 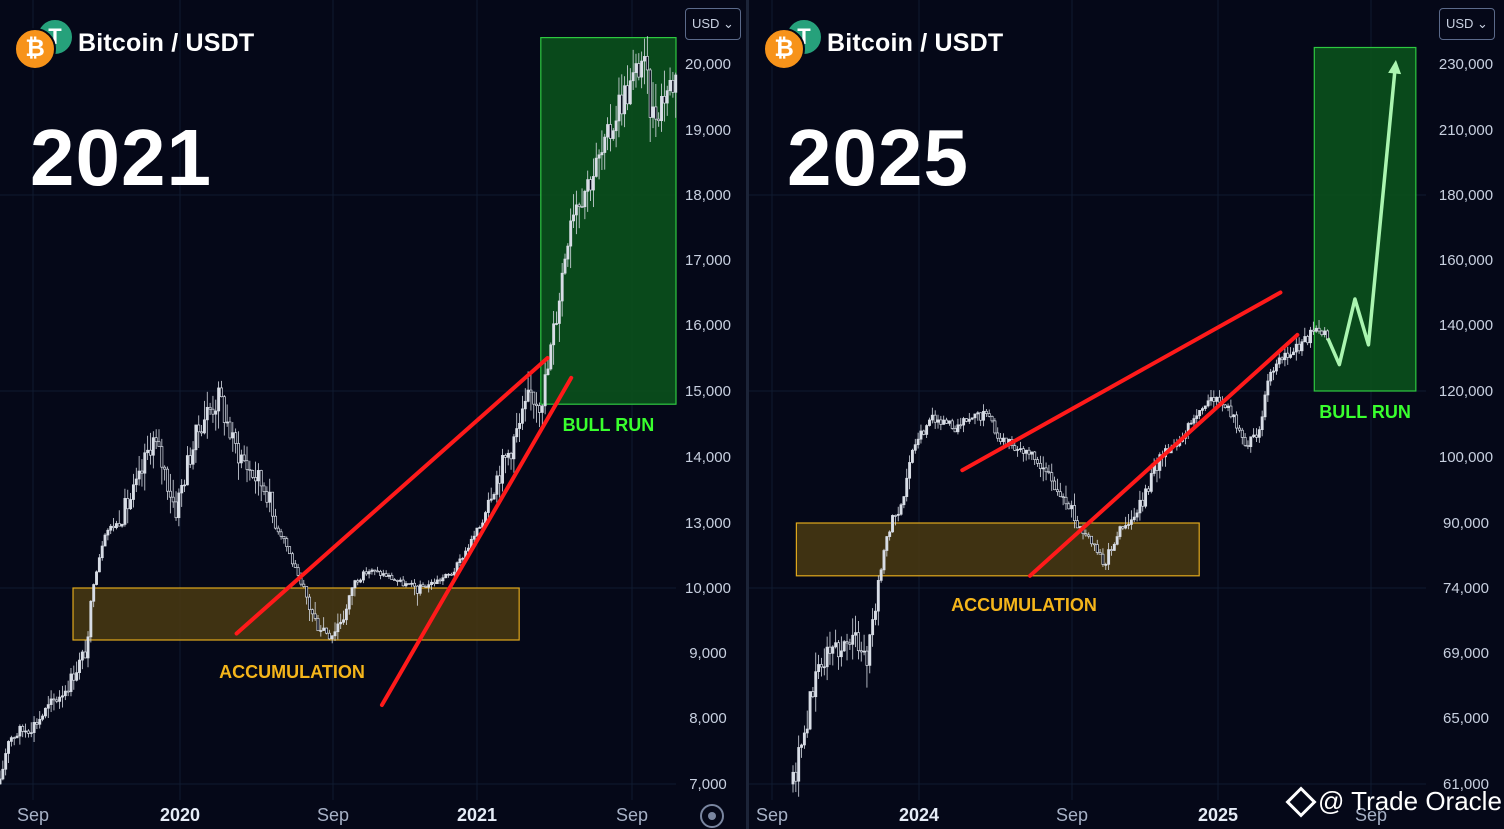 What do you see at coordinates (1393, 801) in the screenshot?
I see `watermark: @ Trade Oracle` at bounding box center [1393, 801].